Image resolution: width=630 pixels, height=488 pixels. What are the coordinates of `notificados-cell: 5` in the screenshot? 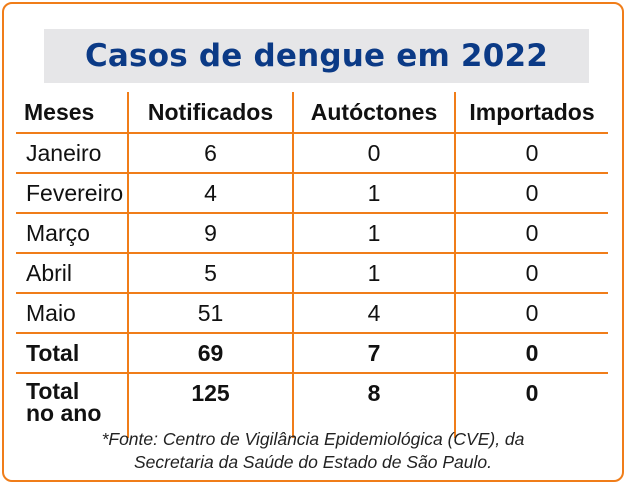 It's located at (210, 273).